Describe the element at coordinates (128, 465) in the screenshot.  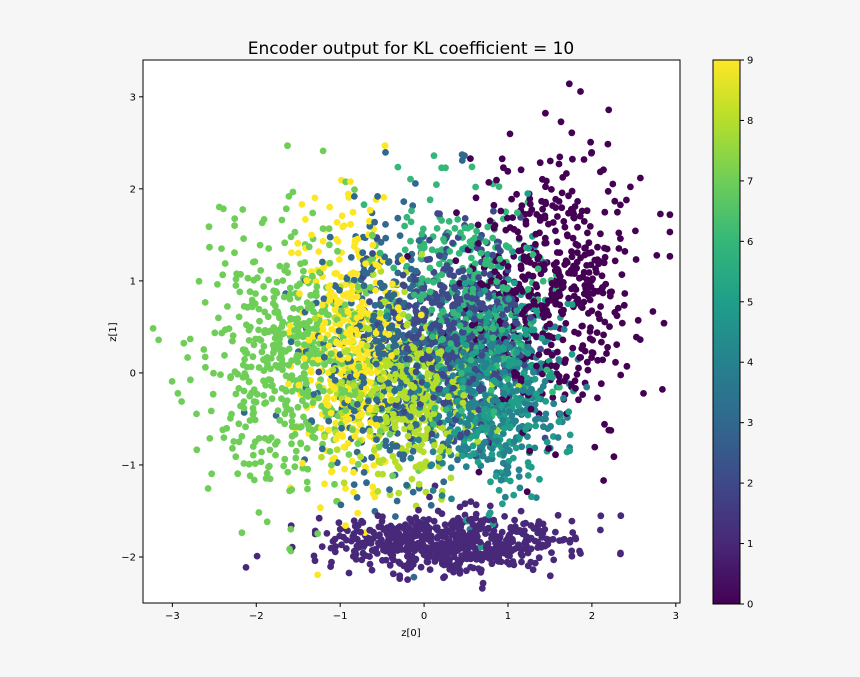
I see `y-tick-label: −1` at that location.